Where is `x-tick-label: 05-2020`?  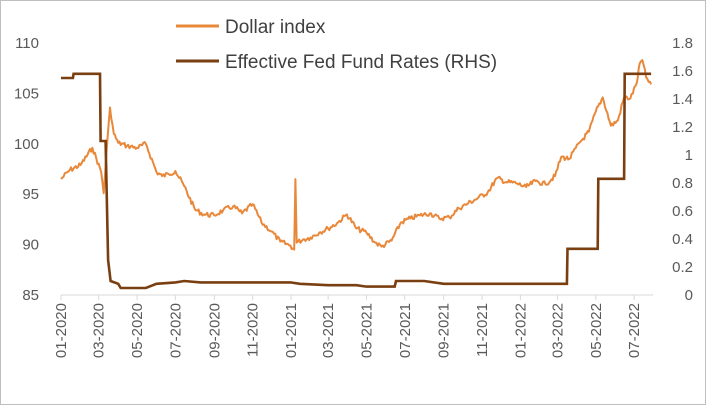
x-tick-label: 05-2020 is located at coordinates (137, 330).